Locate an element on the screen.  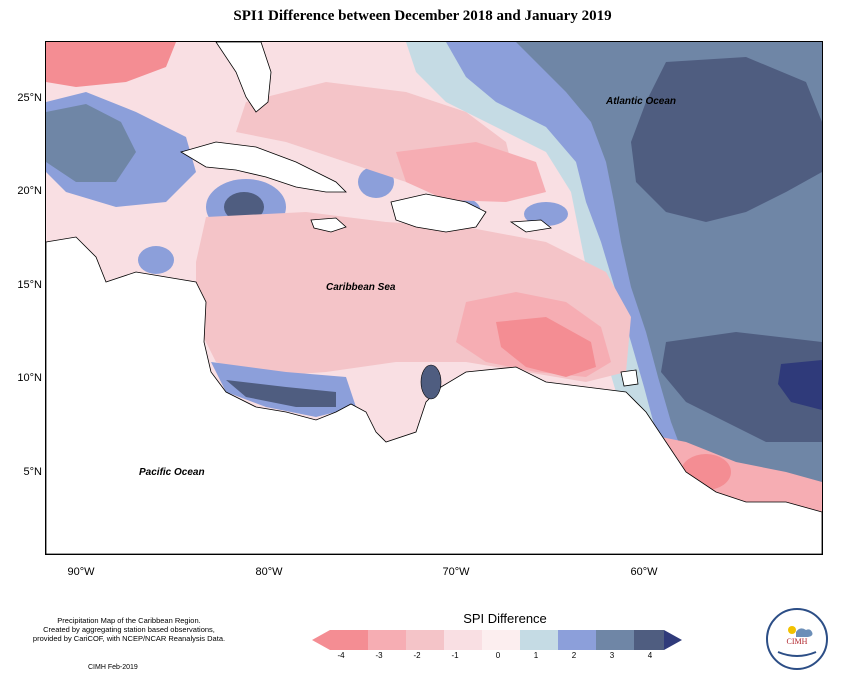
cimh-logo: CIMH is located at coordinates (797, 639).